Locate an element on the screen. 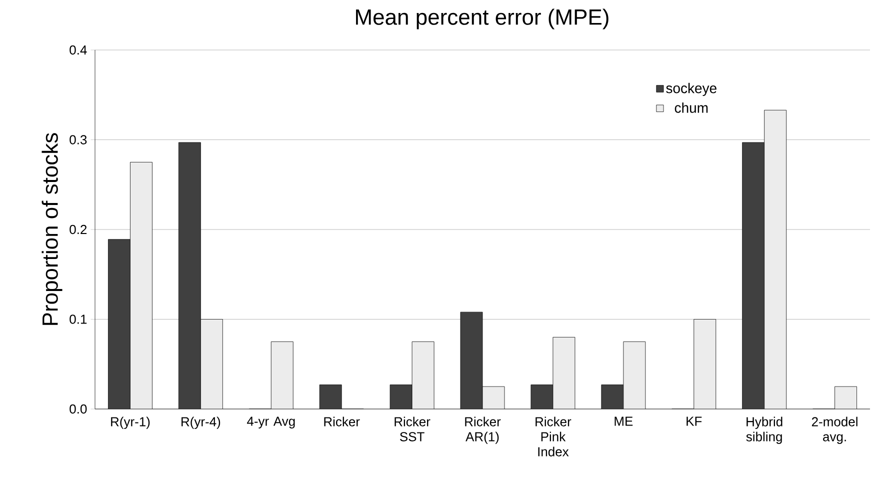 This screenshot has width=886, height=501. x-tick-label: ME is located at coordinates (623, 421).